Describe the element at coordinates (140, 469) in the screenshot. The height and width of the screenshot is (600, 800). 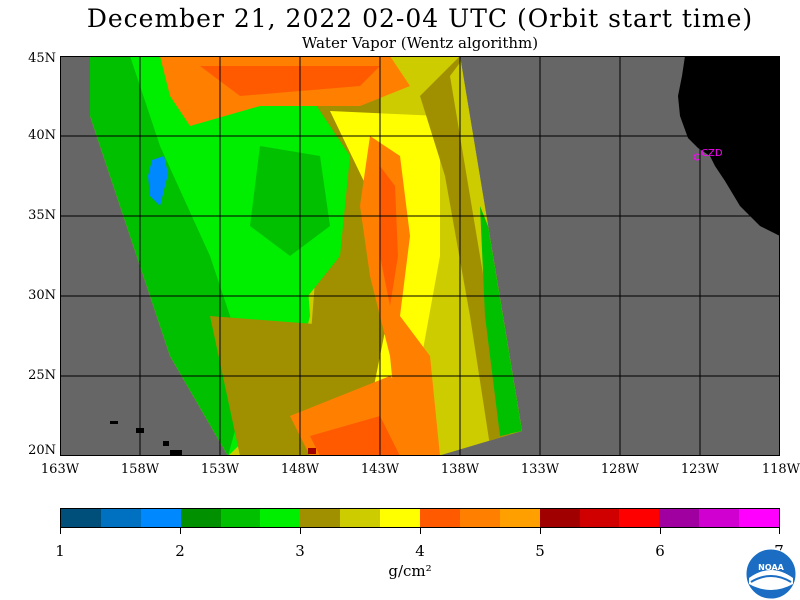
I see `lon-label-158w: 158W` at that location.